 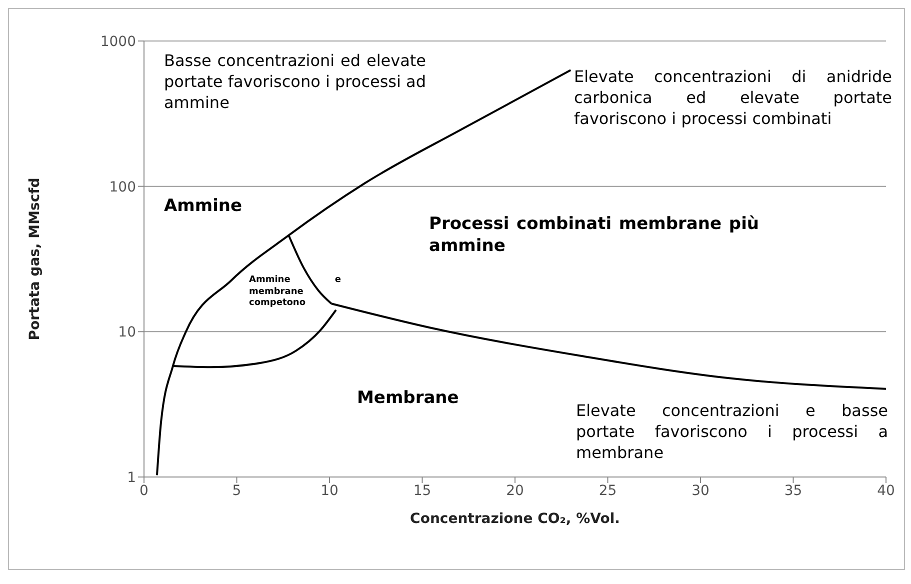 What do you see at coordinates (793, 490) in the screenshot?
I see `x-tick-label: 35` at bounding box center [793, 490].